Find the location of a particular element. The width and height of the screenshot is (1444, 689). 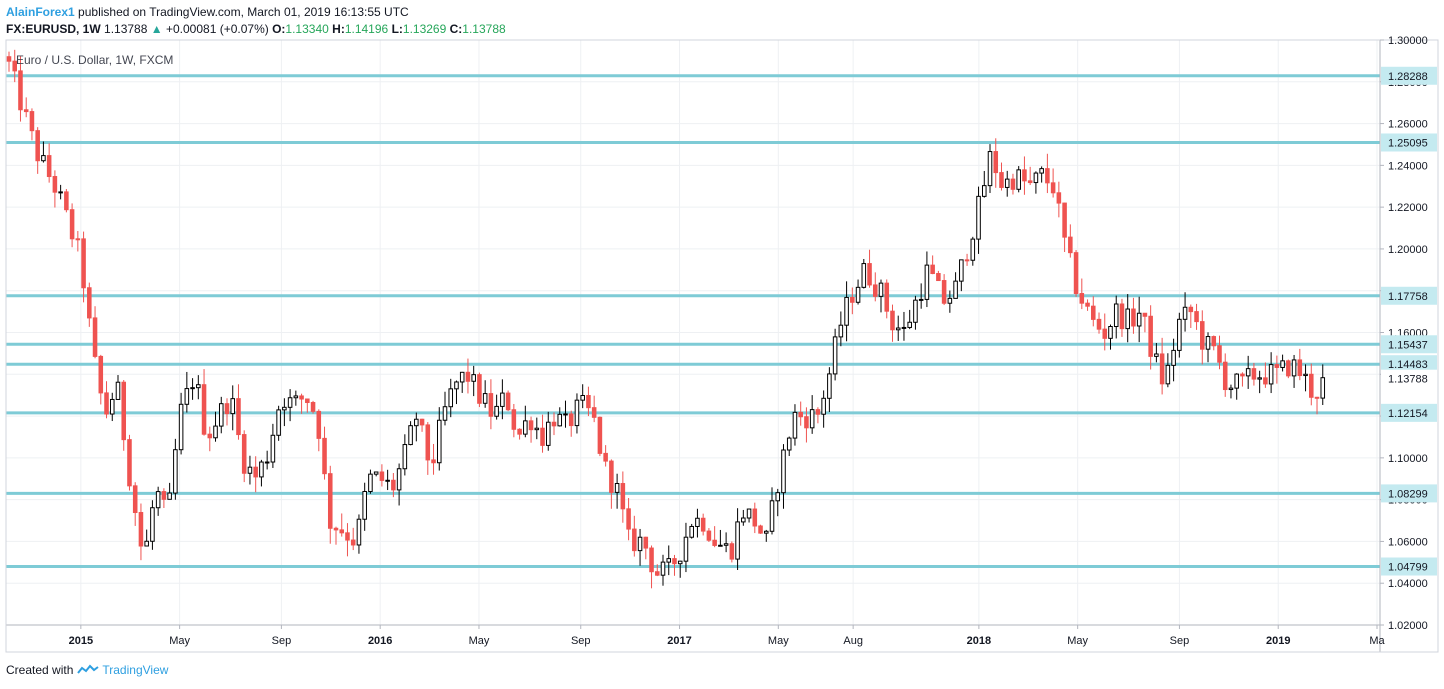

close-value: 1.13788 is located at coordinates (484, 29).